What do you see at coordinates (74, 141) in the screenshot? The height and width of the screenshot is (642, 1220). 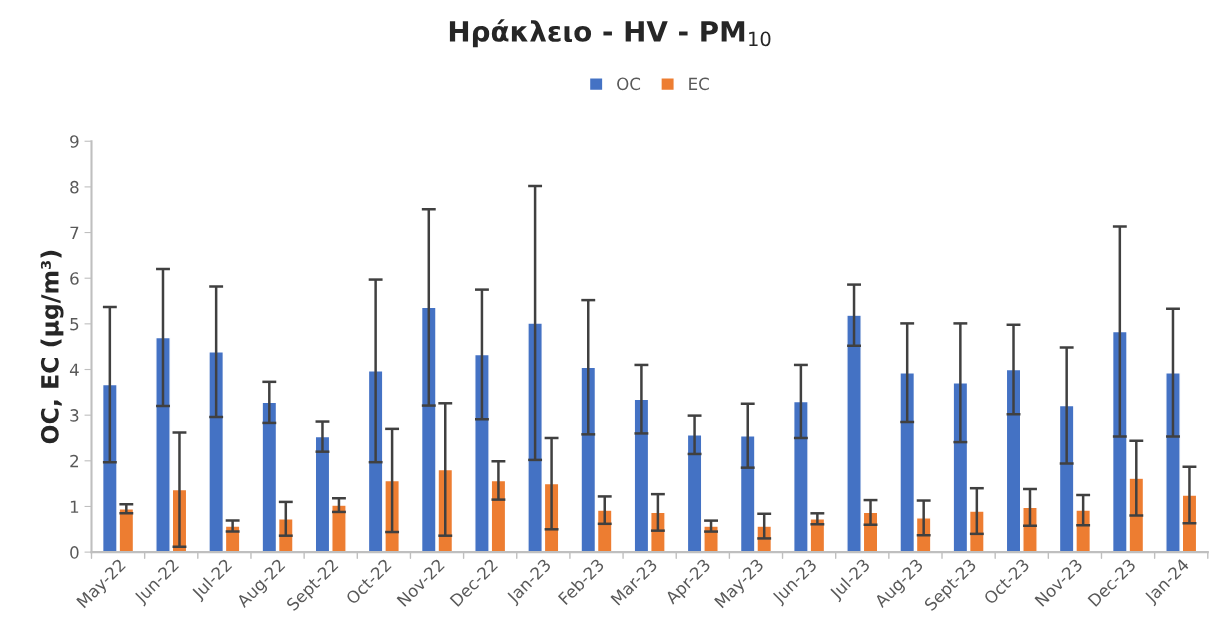 I see `y-tick-label: 9` at bounding box center [74, 141].